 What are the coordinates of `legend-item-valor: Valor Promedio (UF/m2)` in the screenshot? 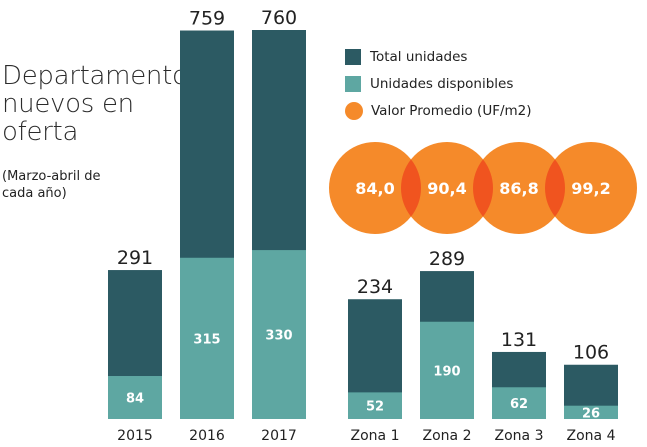 It's located at (438, 110).